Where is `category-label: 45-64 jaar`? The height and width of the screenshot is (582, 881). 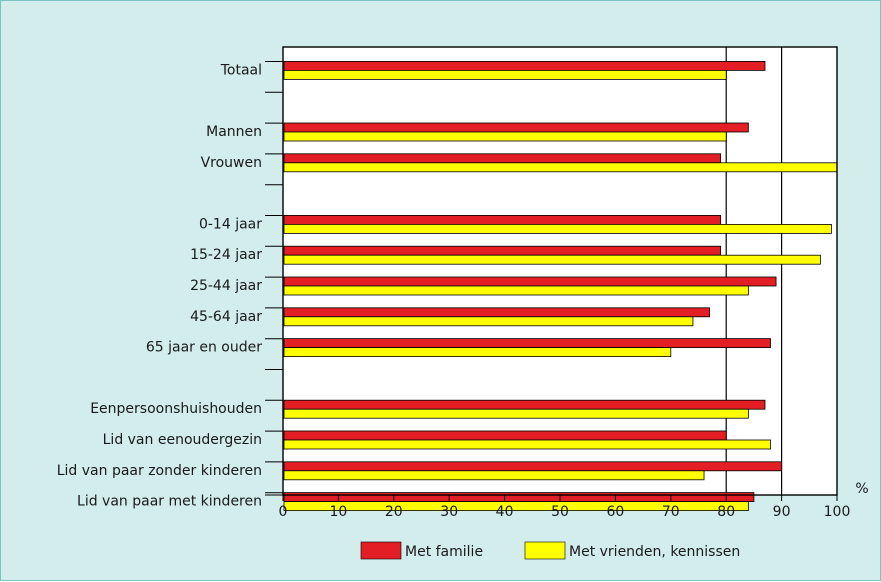 category-label: 45-64 jaar is located at coordinates (226, 317).